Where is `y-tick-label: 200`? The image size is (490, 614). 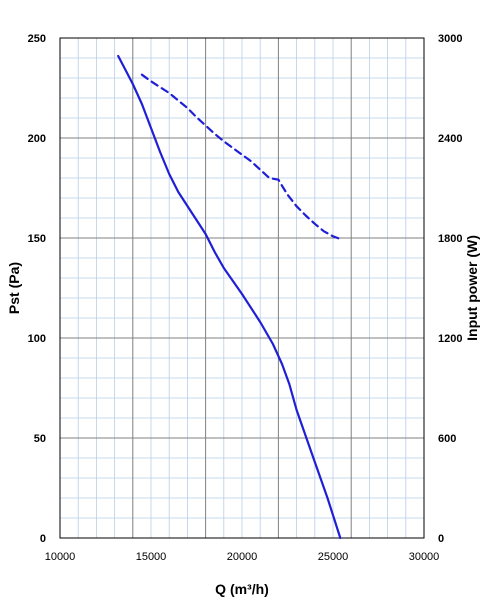 y-tick-label: 200 is located at coordinates (37, 139).